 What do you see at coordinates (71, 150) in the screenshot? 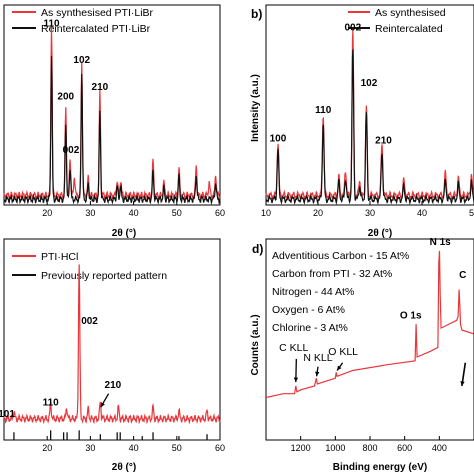
I see `panel-a-peak-label: 002` at bounding box center [71, 150].